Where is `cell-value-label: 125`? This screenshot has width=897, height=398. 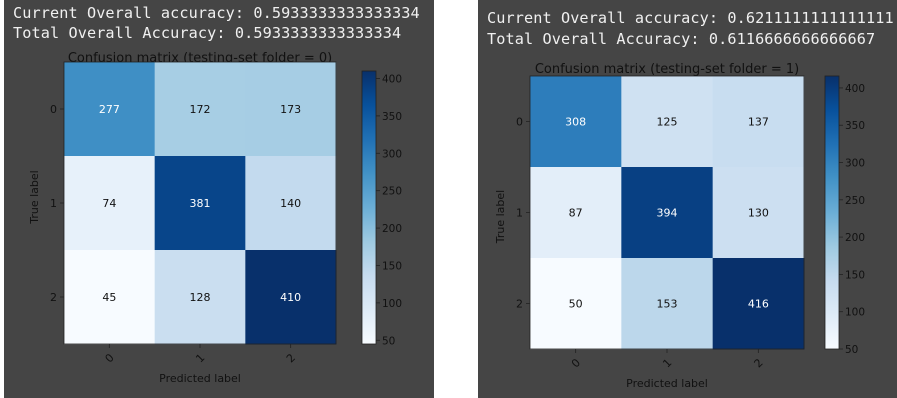
cell-value-label: 125 is located at coordinates (667, 122).